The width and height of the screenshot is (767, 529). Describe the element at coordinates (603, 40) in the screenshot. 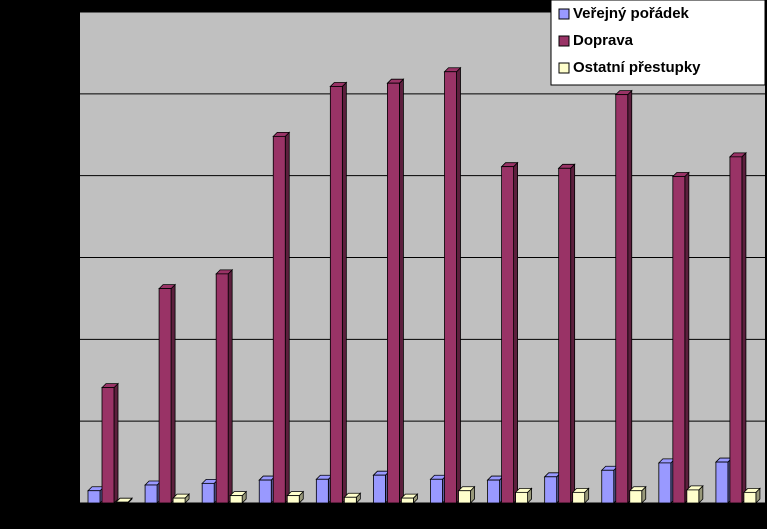

I see `legend-label: Doprava` at that location.